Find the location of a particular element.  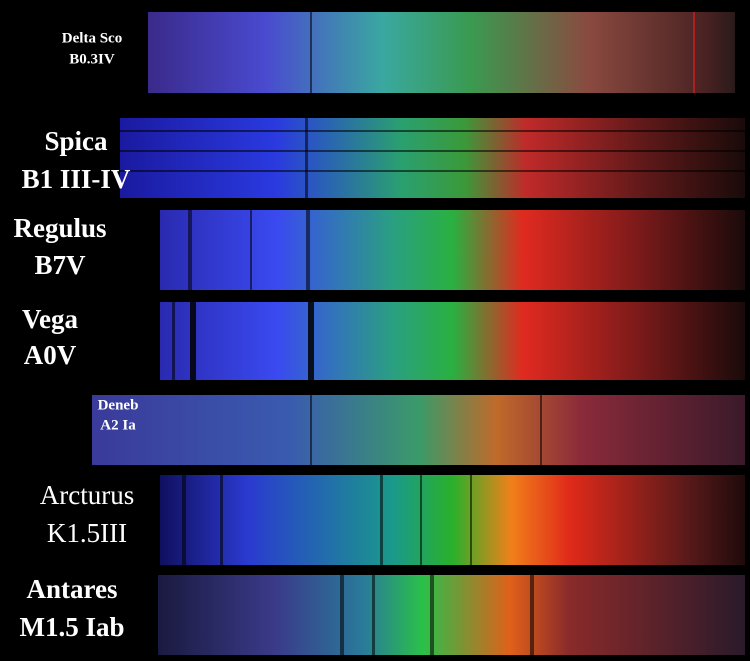

spectral-type: B7V is located at coordinates (60, 265).